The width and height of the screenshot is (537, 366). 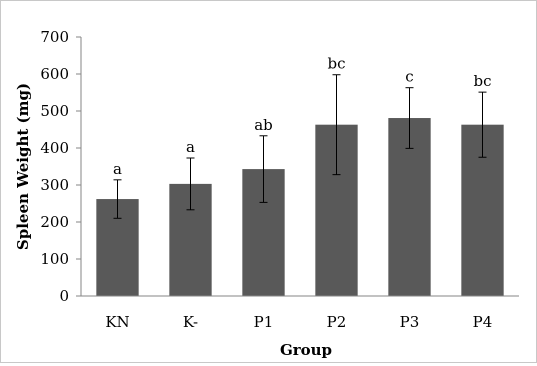 What do you see at coordinates (64, 296) in the screenshot?
I see `y-tick-label: 0` at bounding box center [64, 296].